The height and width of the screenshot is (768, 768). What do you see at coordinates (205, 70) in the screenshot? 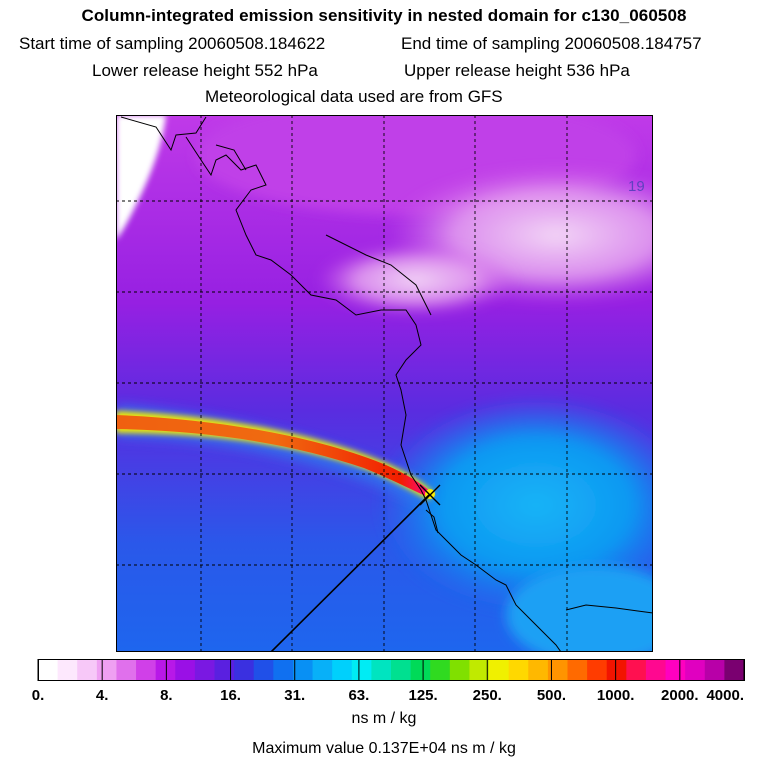
I see `lower-release-label: Lower release height 552 hPa` at bounding box center [205, 70].